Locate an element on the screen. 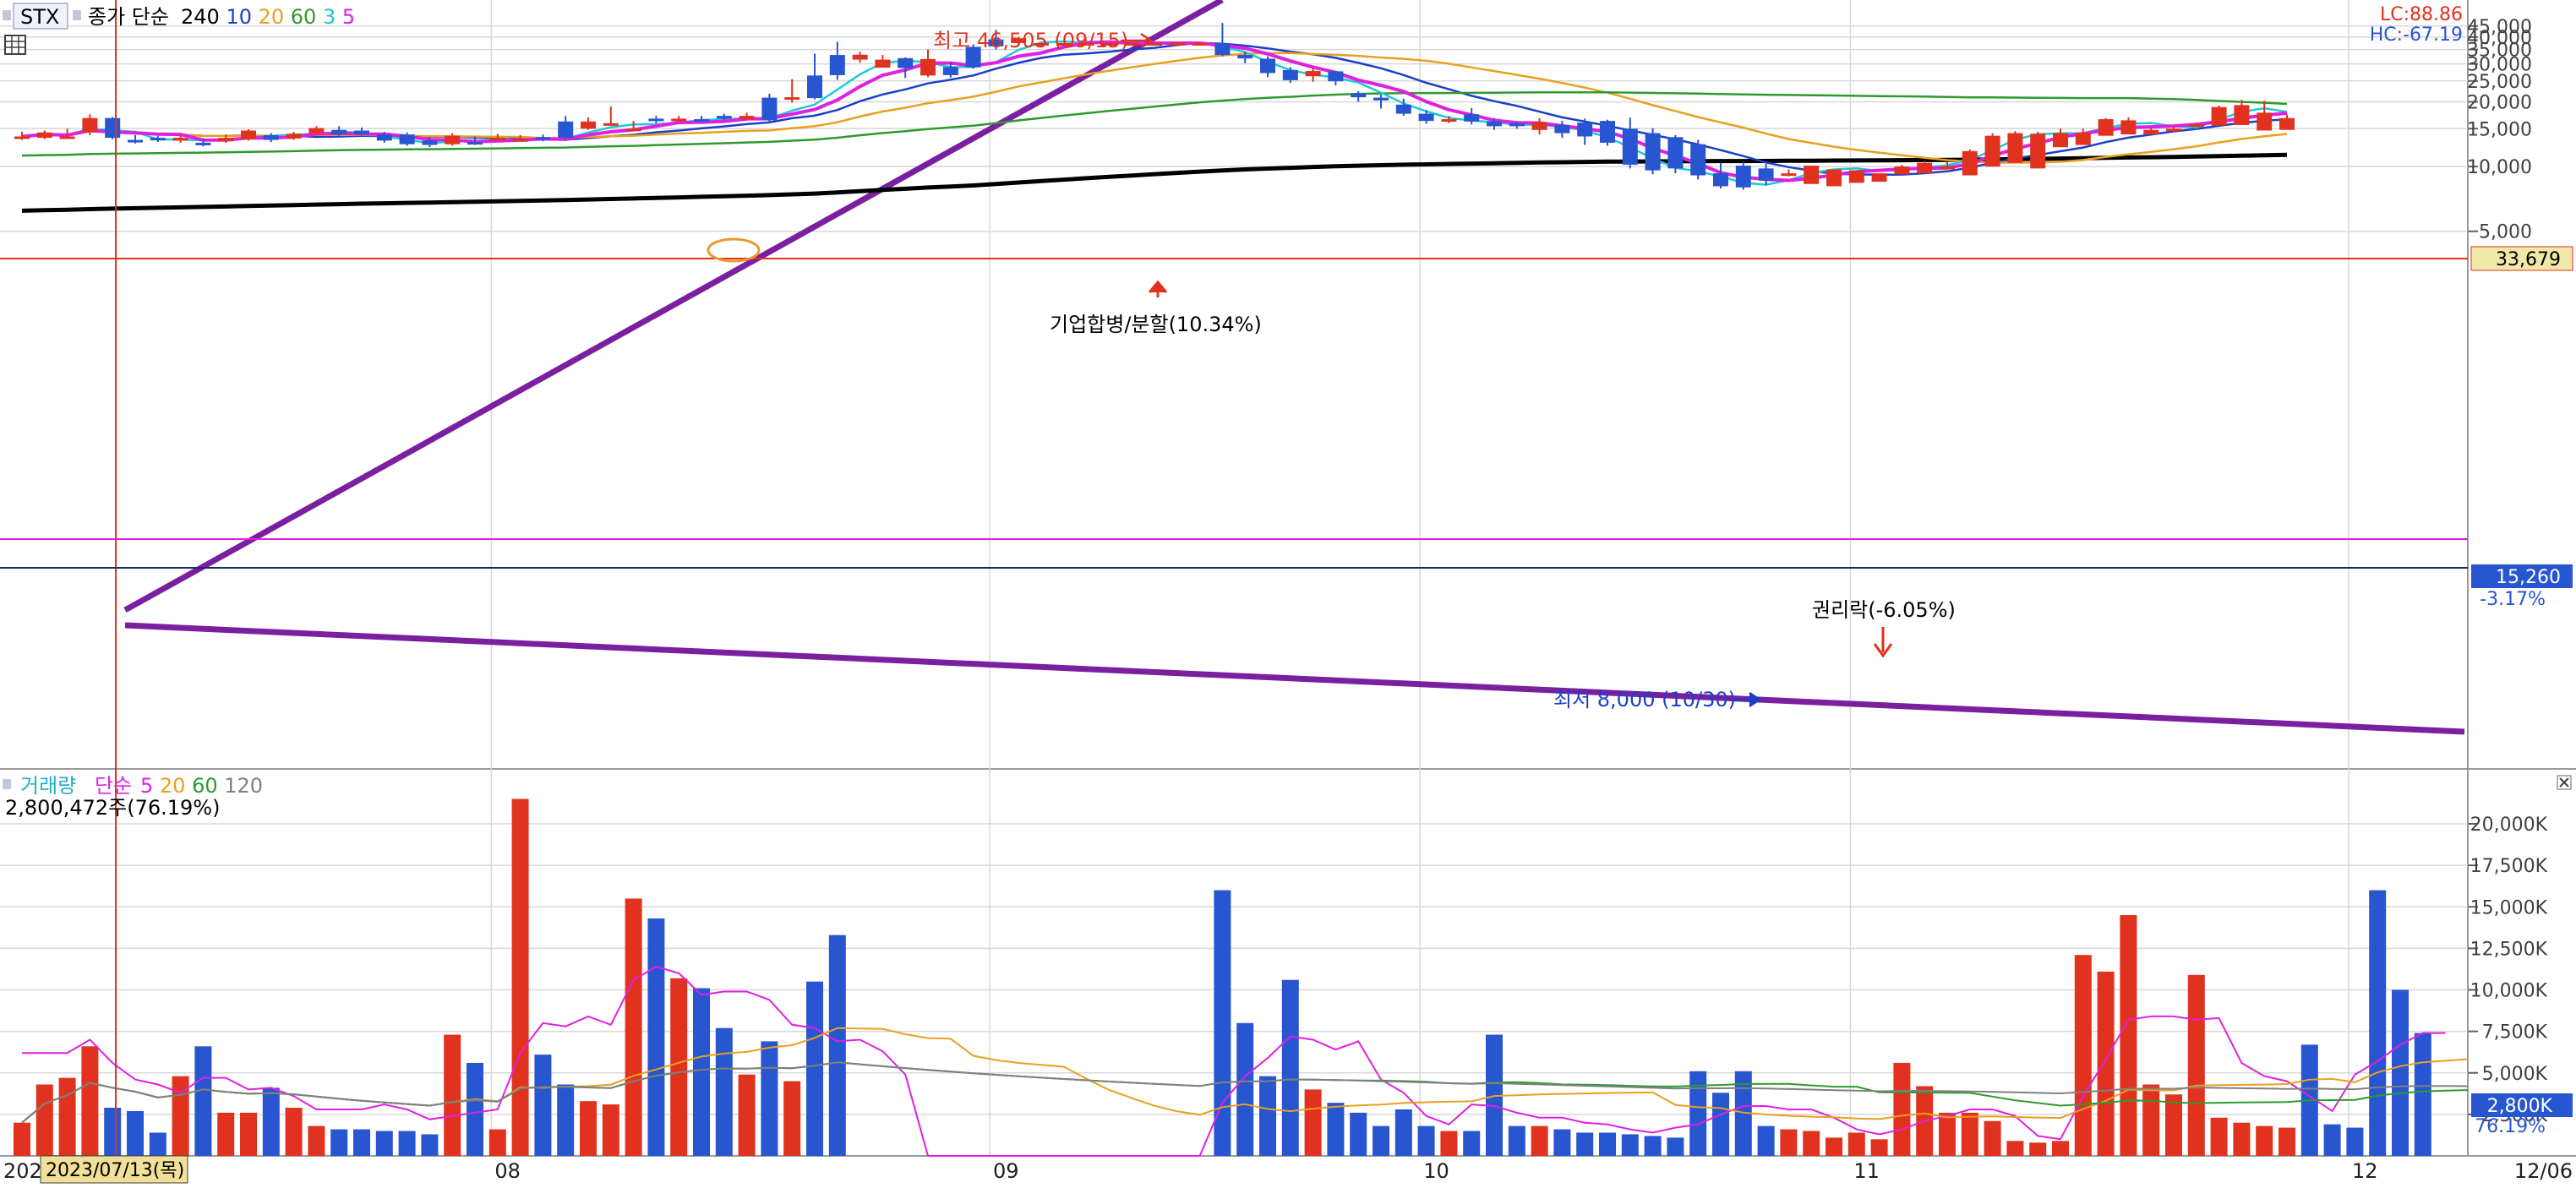 The width and height of the screenshot is (2576, 1188). ref-price-label: 33,679 is located at coordinates (2528, 259).